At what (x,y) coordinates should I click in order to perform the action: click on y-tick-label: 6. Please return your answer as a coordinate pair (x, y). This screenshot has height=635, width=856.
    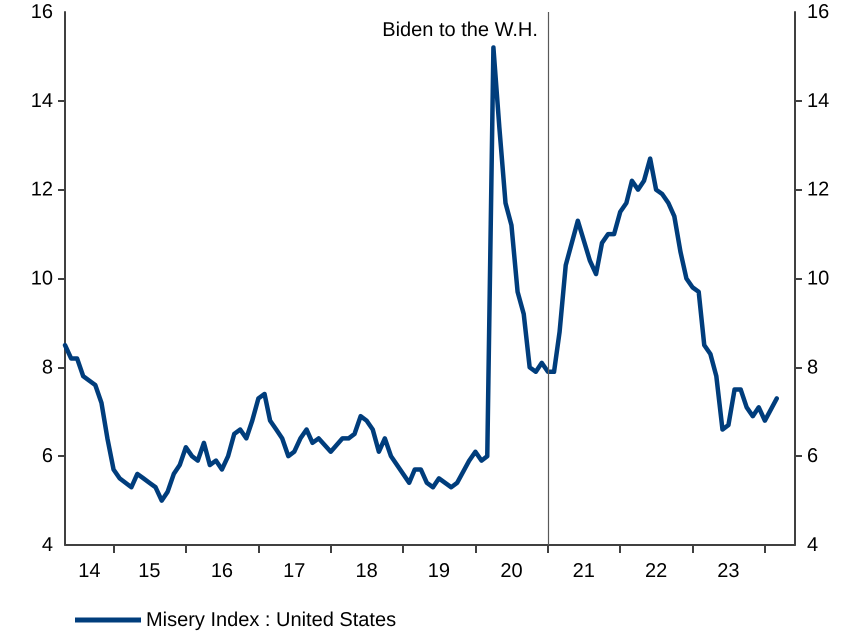
    Looking at the image, I should click on (47, 456).